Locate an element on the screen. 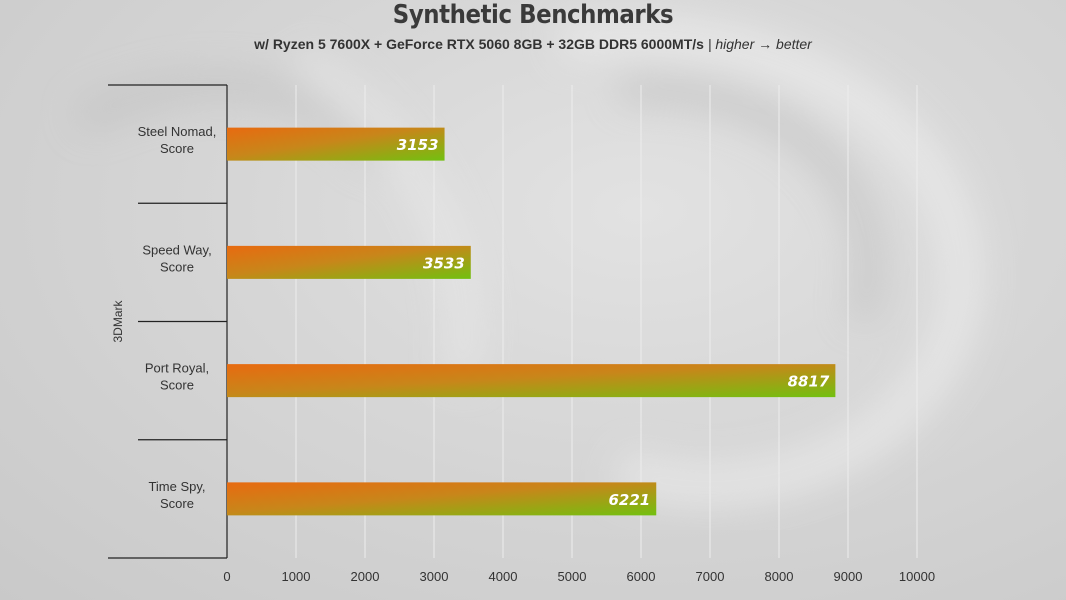 Image resolution: width=1066 pixels, height=600 pixels. x-tick-label-5: 5000 is located at coordinates (572, 576).